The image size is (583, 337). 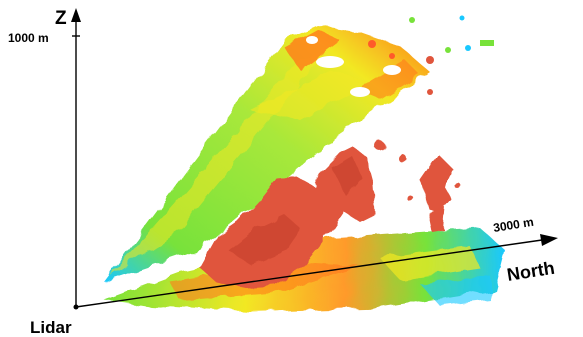 I want to click on upper-scan-holes, so click(x=353, y=66).